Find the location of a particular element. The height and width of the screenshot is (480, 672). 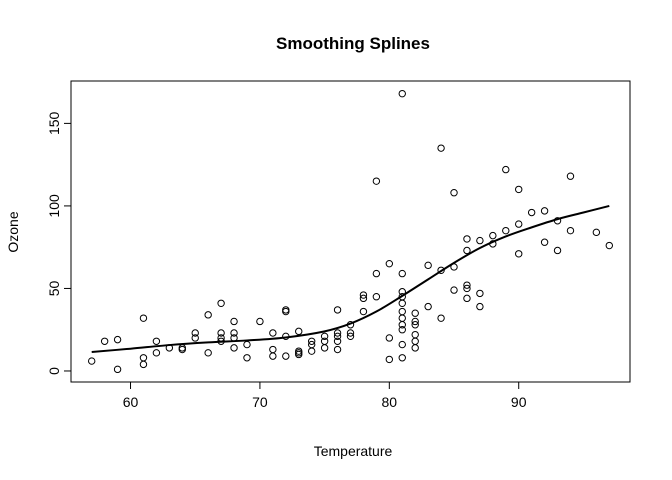

y-axis: 0 50 100 150 is located at coordinates (59, 243).